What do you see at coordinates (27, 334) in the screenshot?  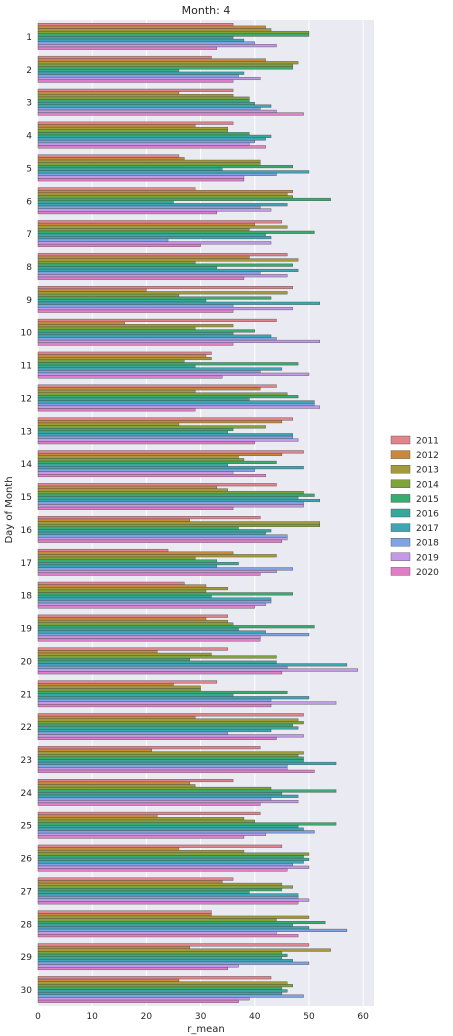 I see `y-tick-label: 10` at bounding box center [27, 334].